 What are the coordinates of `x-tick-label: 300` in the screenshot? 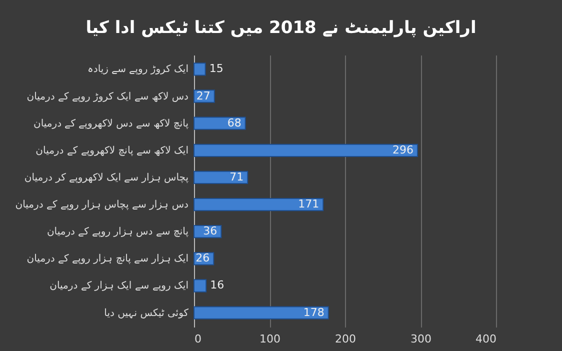 It's located at (421, 339).